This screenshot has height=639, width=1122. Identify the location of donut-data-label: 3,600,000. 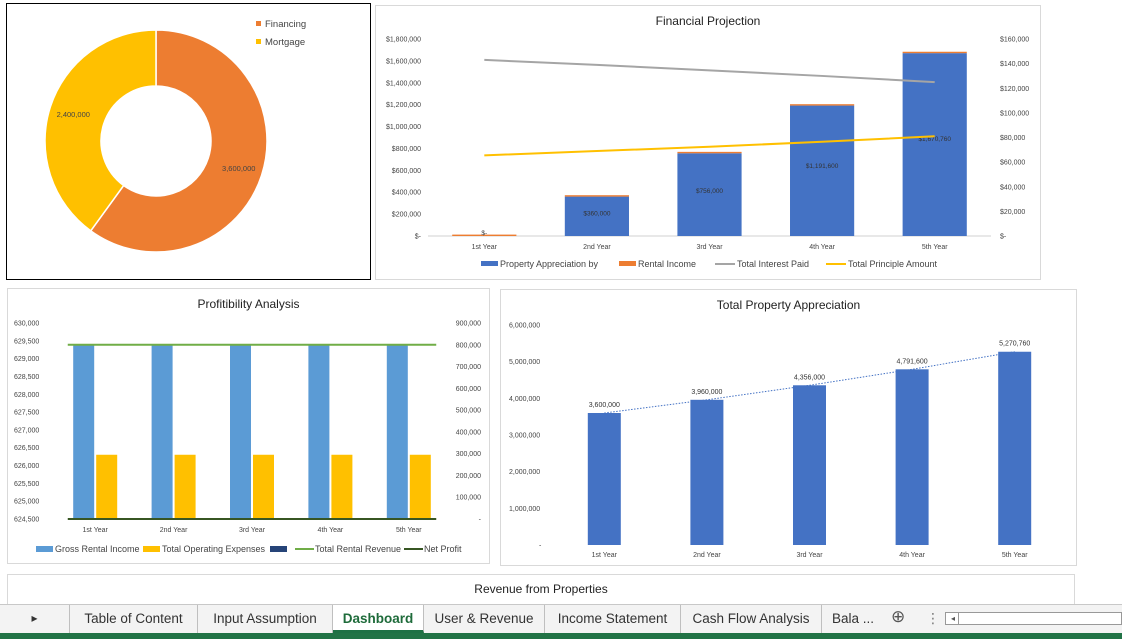
(238, 168).